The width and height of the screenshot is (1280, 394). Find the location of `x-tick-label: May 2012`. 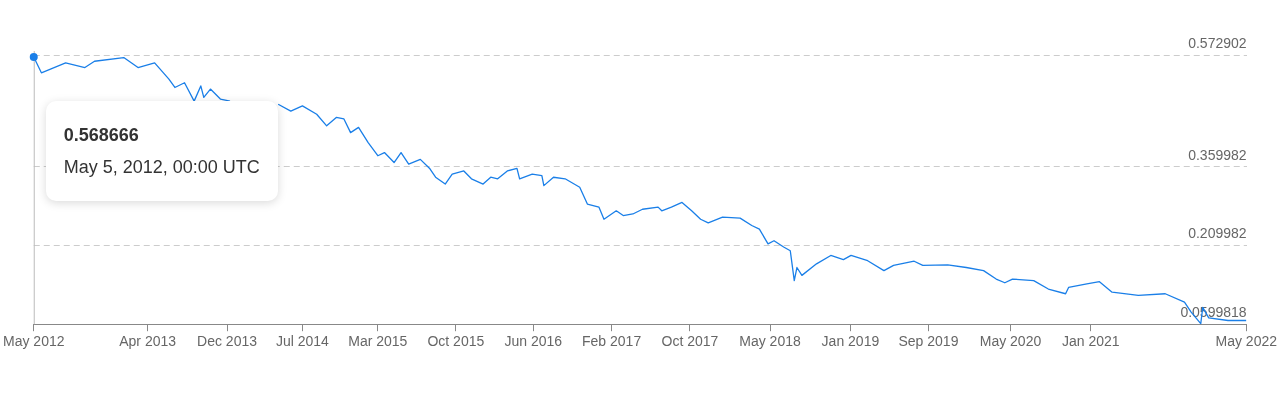

x-tick-label: May 2012 is located at coordinates (34, 341).